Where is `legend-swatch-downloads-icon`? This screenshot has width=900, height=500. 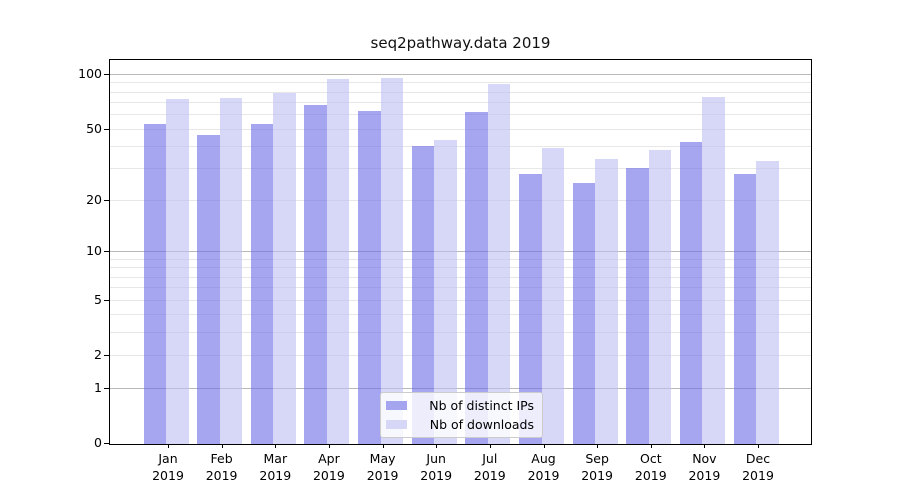 legend-swatch-downloads-icon is located at coordinates (396, 425).